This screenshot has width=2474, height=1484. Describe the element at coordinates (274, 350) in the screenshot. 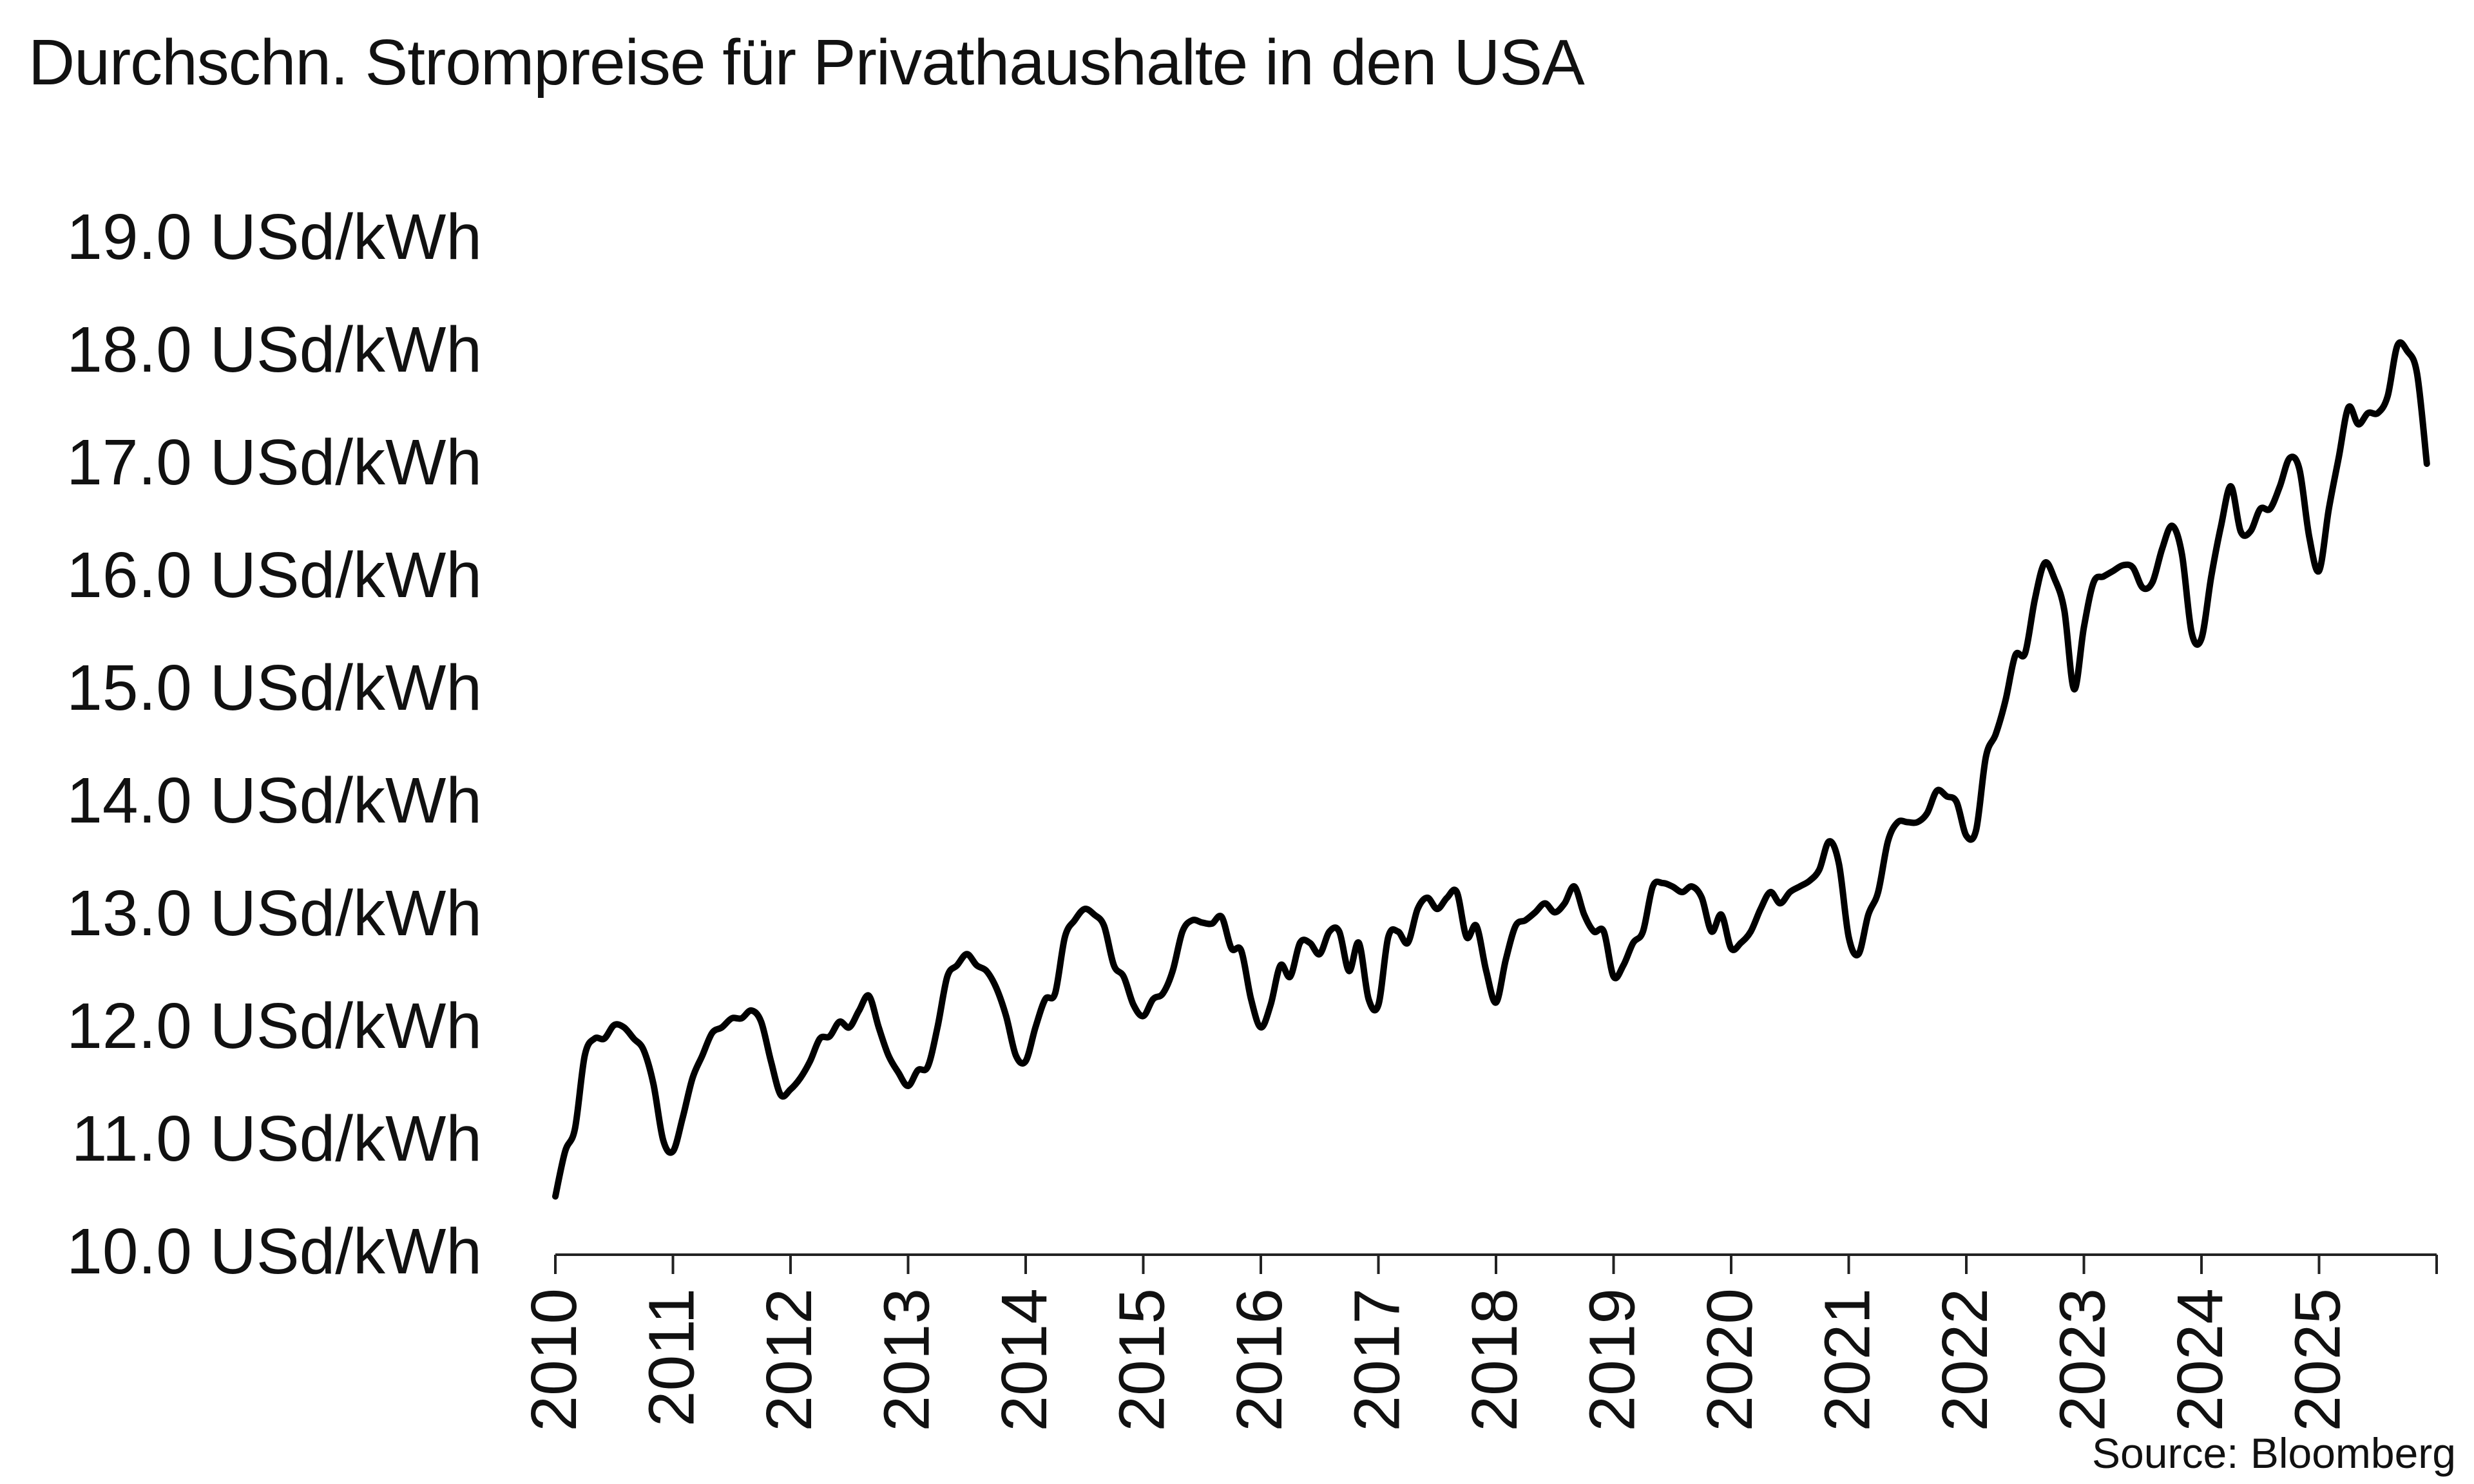

I see `y-tick-label: 18.0 USd/kWh` at that location.